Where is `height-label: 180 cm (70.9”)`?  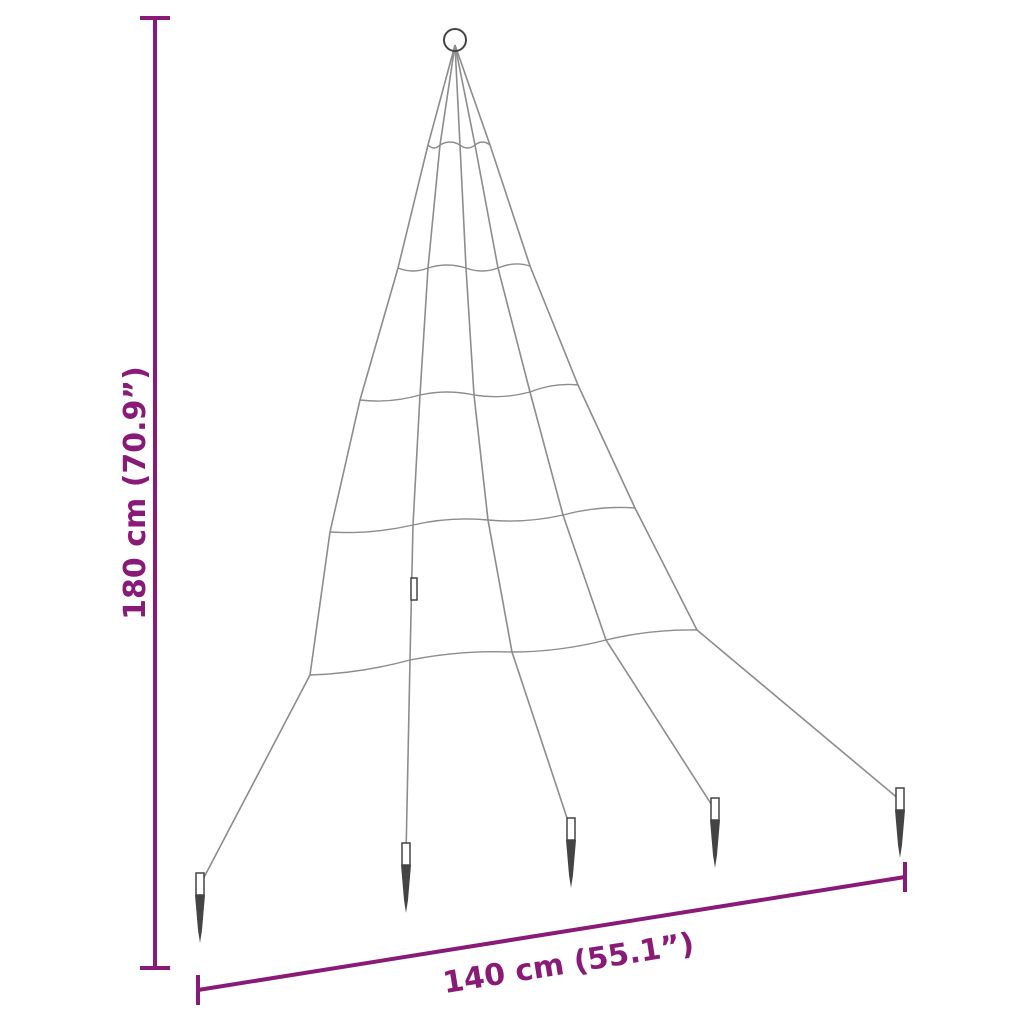 height-label: 180 cm (70.9”) is located at coordinates (135, 493).